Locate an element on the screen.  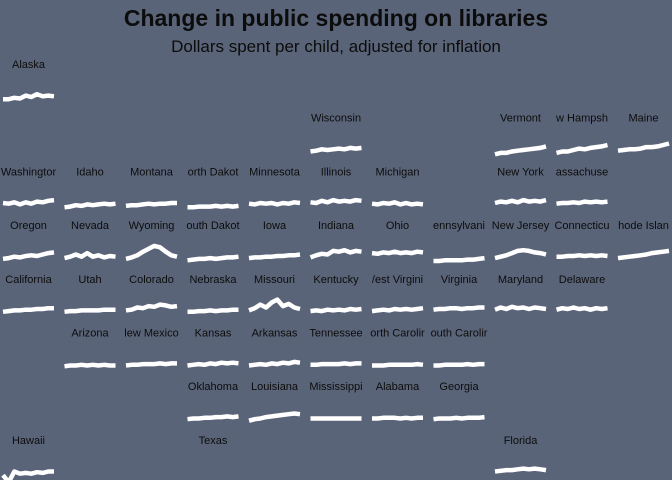
state-texas: Texas is located at coordinates (213, 441).